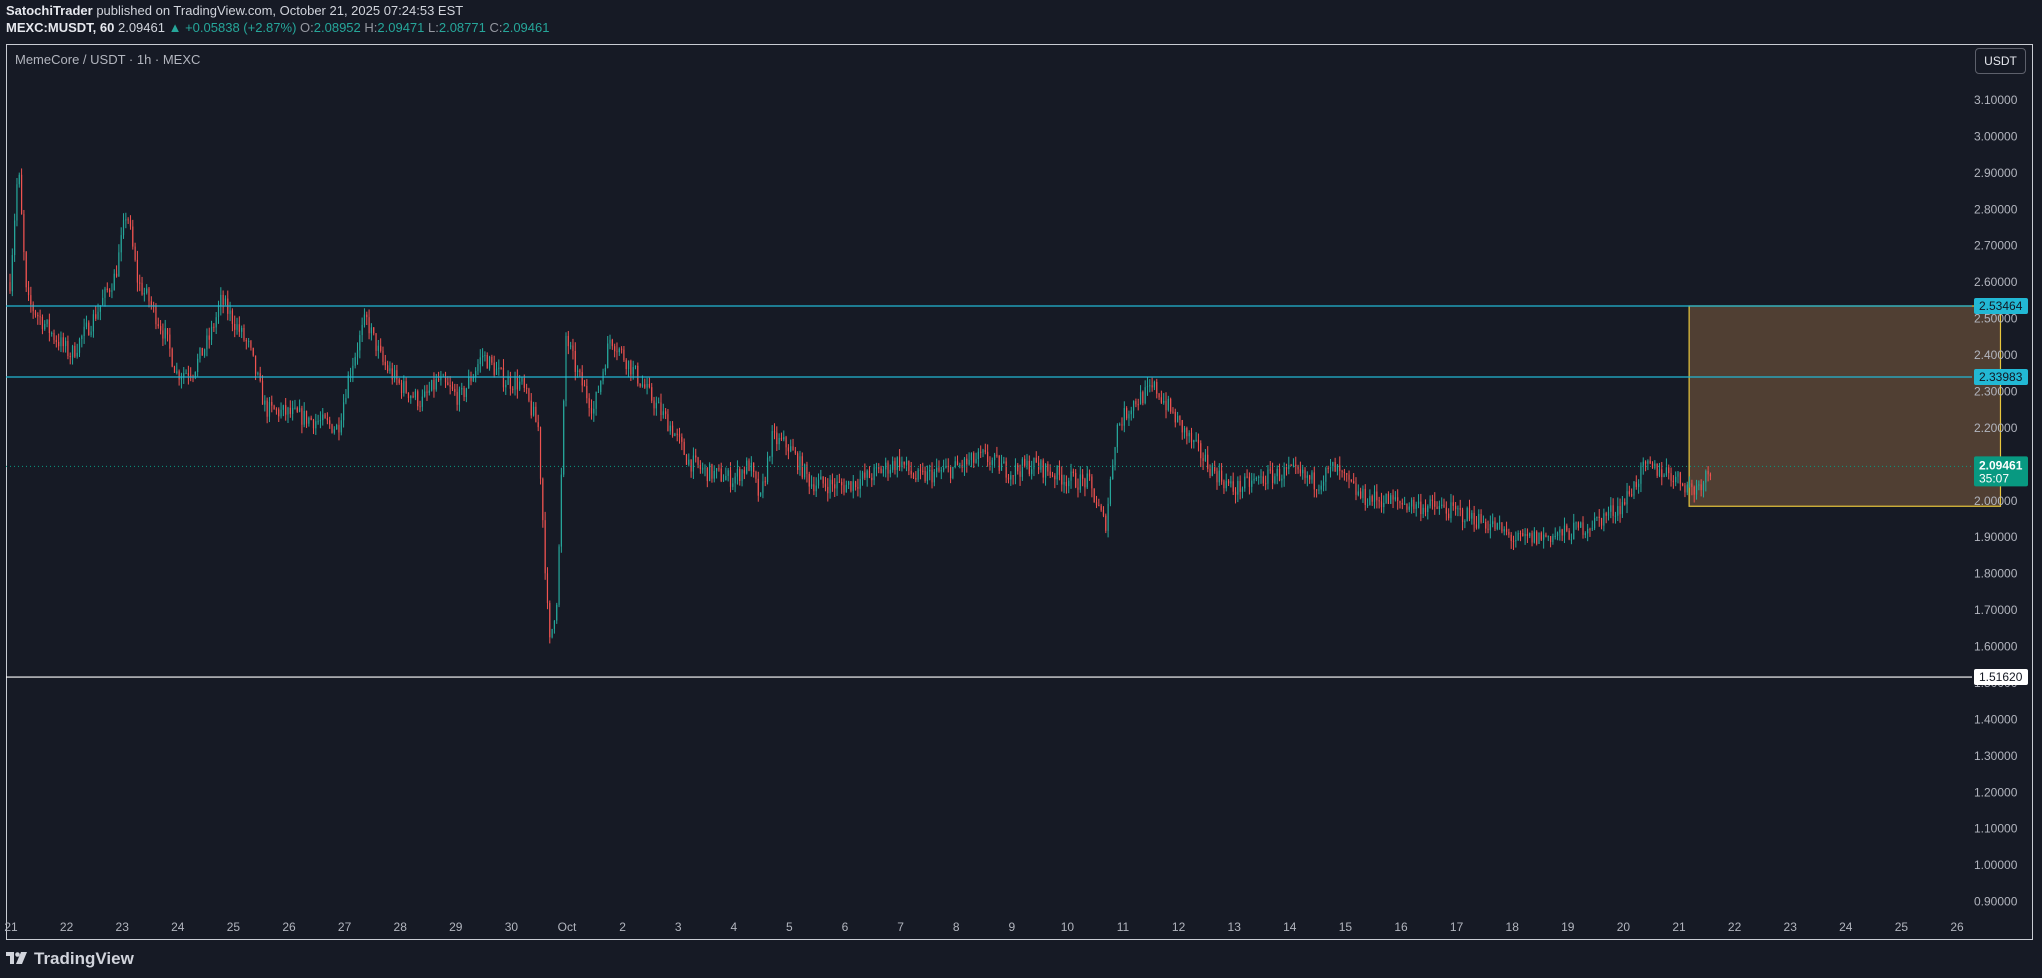 The height and width of the screenshot is (978, 2042). Describe the element at coordinates (60, 27) in the screenshot. I see `symbol-label: MEXC:MUSDT, 60` at that location.